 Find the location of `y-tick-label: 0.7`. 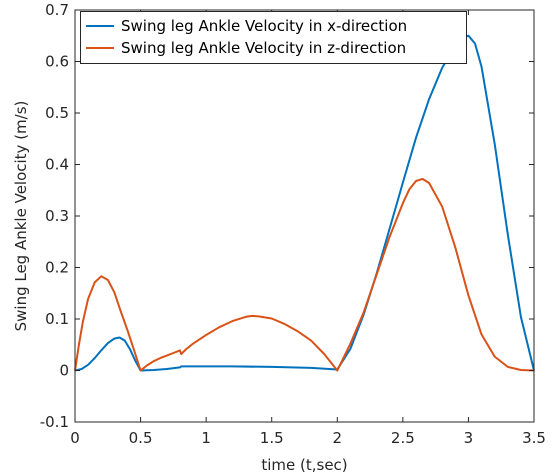

y-tick-label: 0.7 is located at coordinates (57, 10).